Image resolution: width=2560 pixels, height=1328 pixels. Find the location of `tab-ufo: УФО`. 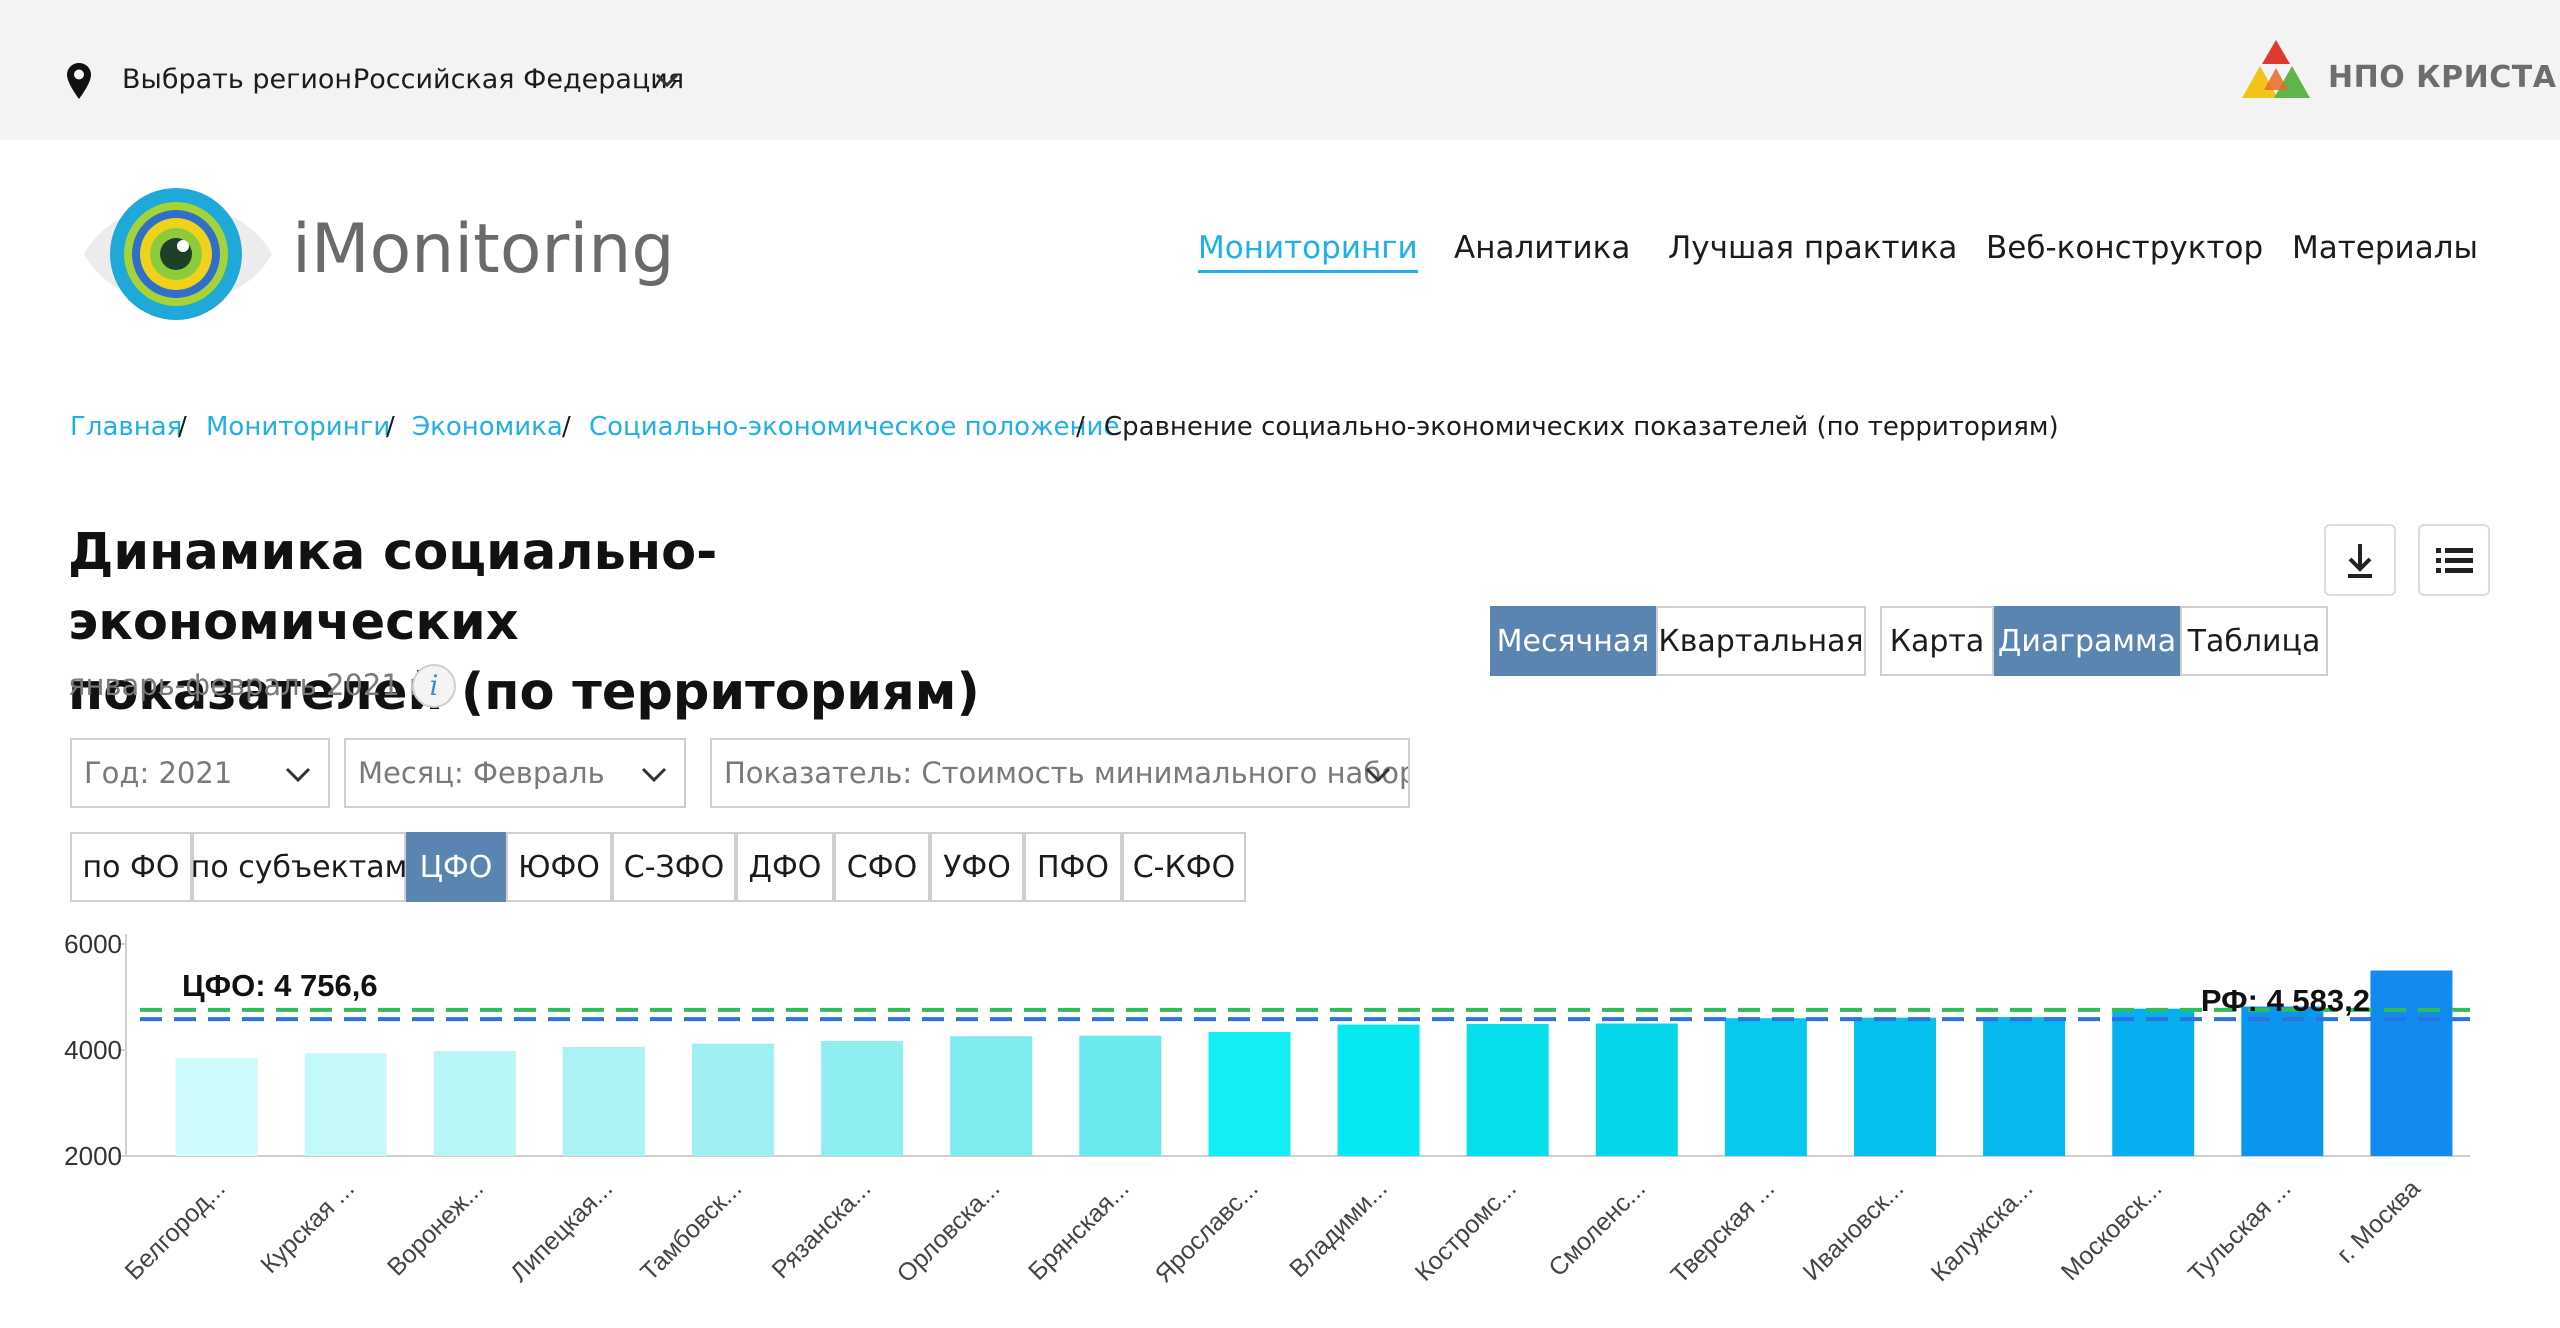

tab-ufo: УФО is located at coordinates (977, 867).